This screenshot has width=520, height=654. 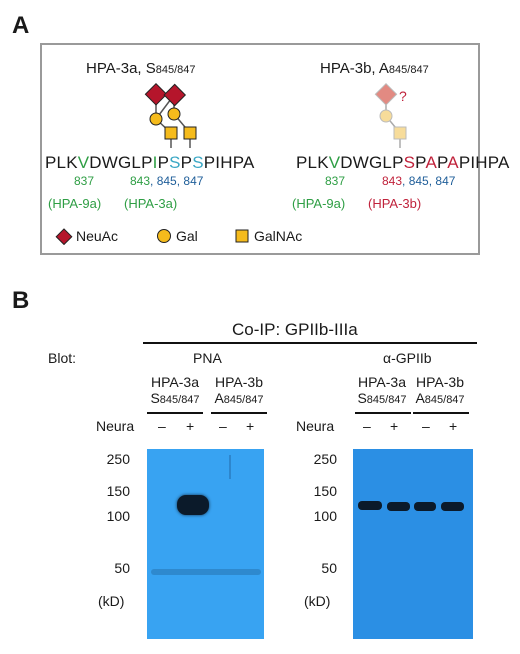 What do you see at coordinates (407, 358) in the screenshot?
I see `anti-gpiib-label: α-GPIIb` at bounding box center [407, 358].